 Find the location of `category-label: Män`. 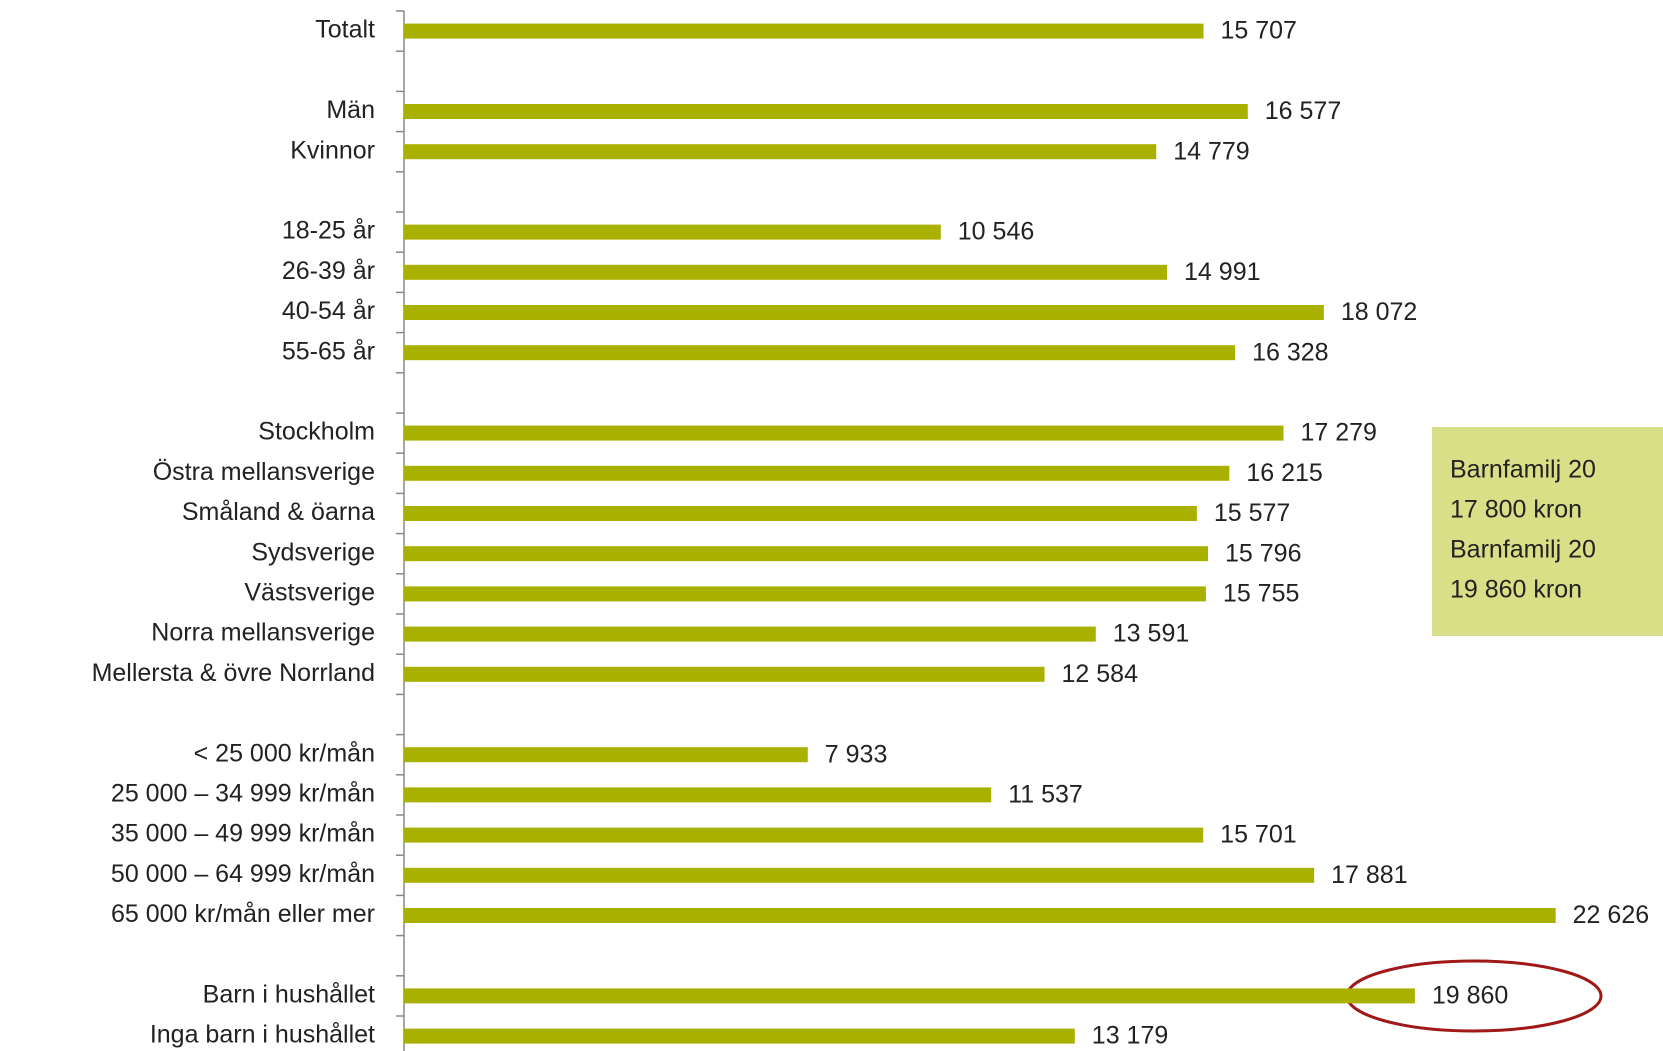

category-label: Män is located at coordinates (350, 110).